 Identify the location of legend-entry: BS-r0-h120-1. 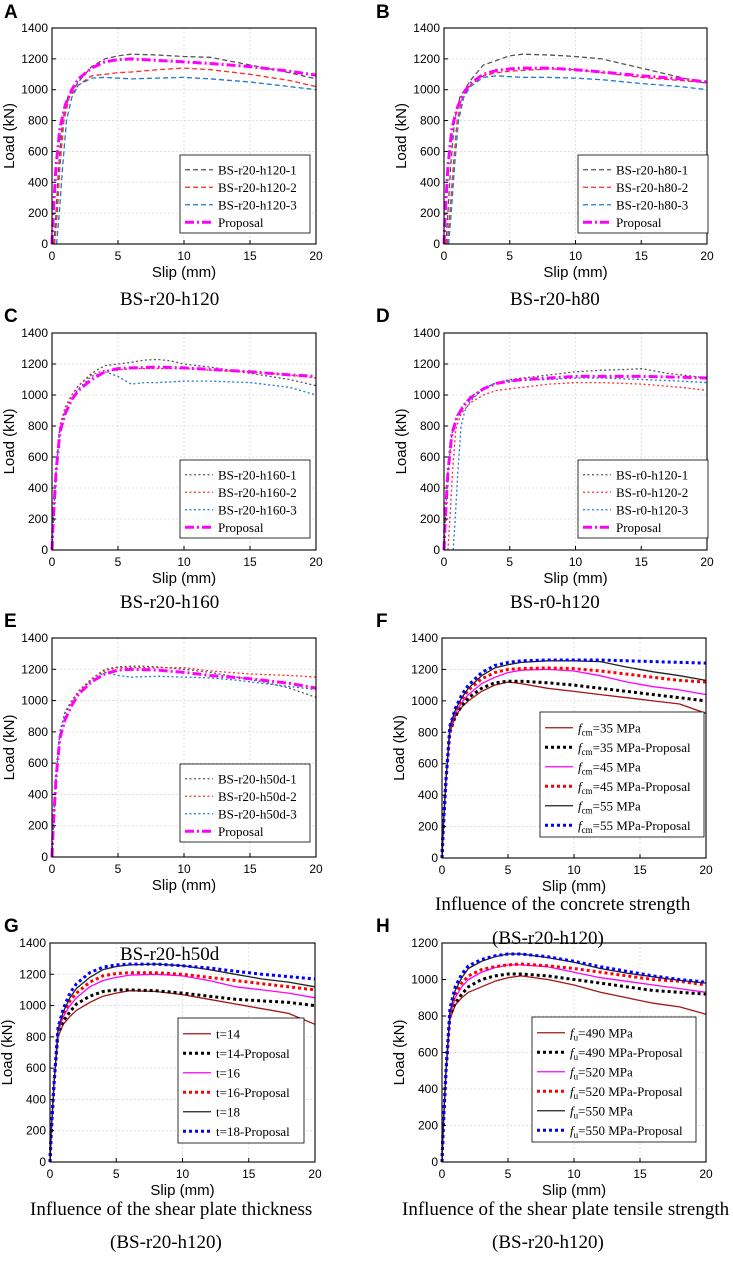
(652, 474).